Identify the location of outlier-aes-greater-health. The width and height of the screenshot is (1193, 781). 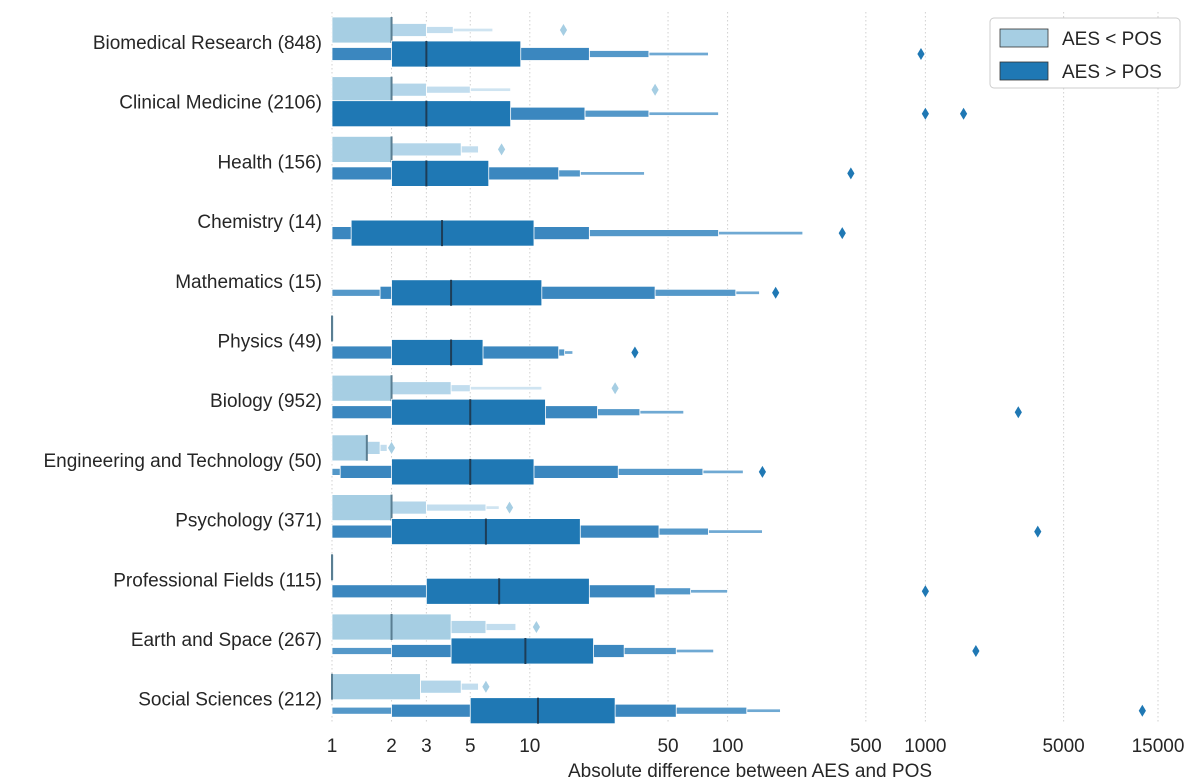
(851, 173).